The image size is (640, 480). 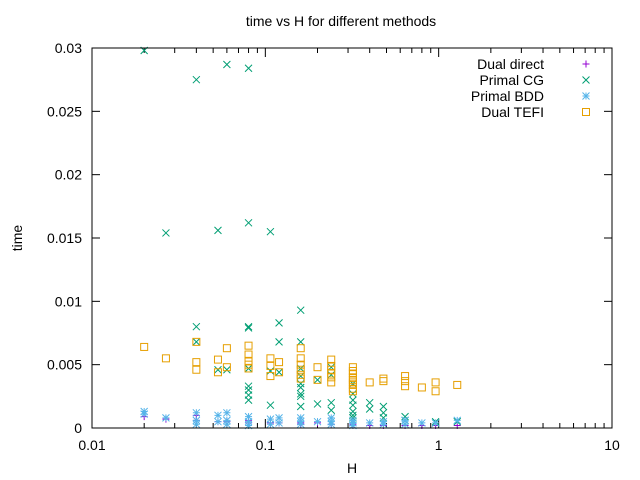 I want to click on legend-label: Dual TEFI, so click(x=512, y=112).